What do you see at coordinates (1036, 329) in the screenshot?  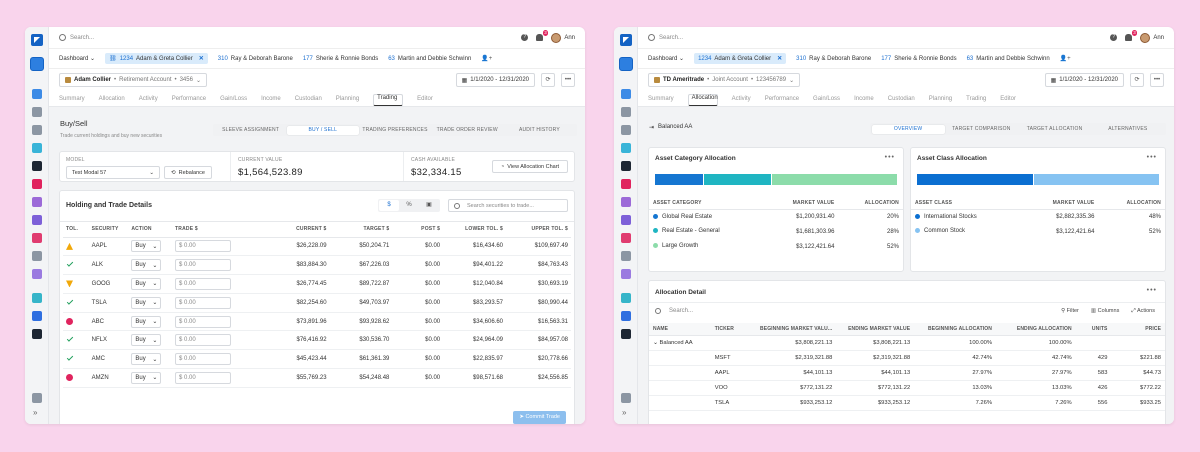 I see `column-header: ENDING ALLOCATION` at bounding box center [1036, 329].